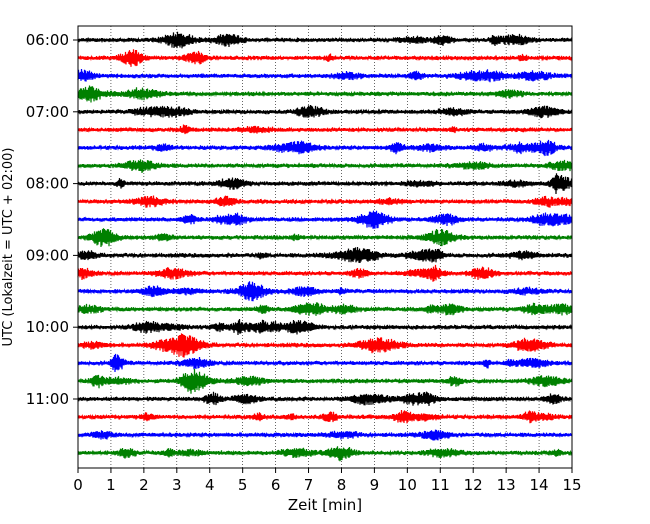 This screenshot has width=650, height=524. Describe the element at coordinates (177, 485) in the screenshot. I see `x-tick-label: 3` at that location.